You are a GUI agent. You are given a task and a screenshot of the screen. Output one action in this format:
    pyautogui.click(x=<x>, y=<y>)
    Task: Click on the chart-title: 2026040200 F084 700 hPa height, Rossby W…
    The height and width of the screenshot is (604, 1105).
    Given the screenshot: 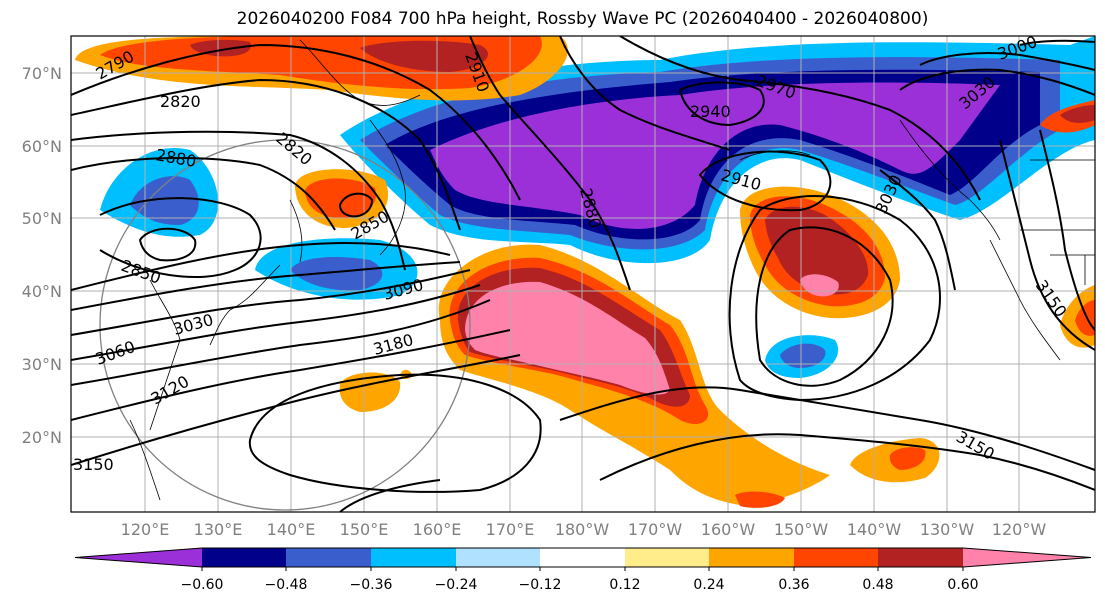 What is the action you would take?
    pyautogui.click(x=582, y=19)
    